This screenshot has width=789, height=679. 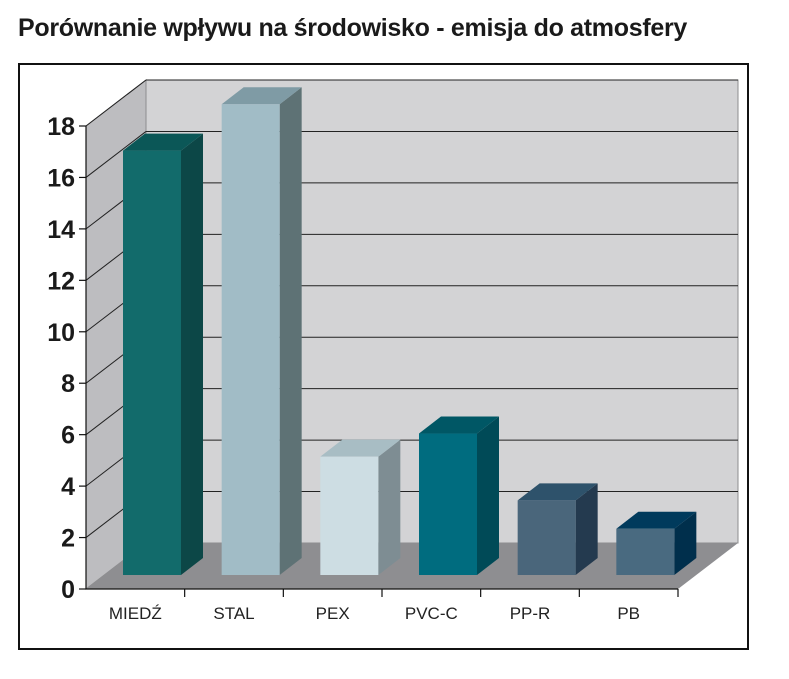 What do you see at coordinates (61, 127) in the screenshot?
I see `y-tick-label: 18` at bounding box center [61, 127].